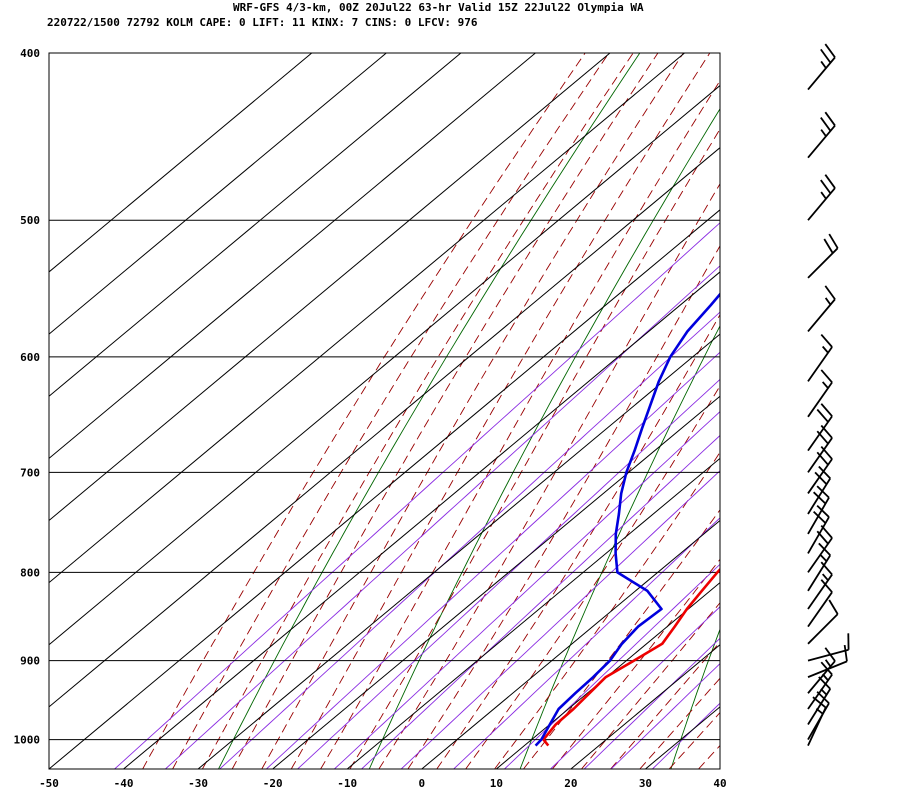  What do you see at coordinates (570, 783) in the screenshot?
I see `x-tick-label: 20` at bounding box center [570, 783].